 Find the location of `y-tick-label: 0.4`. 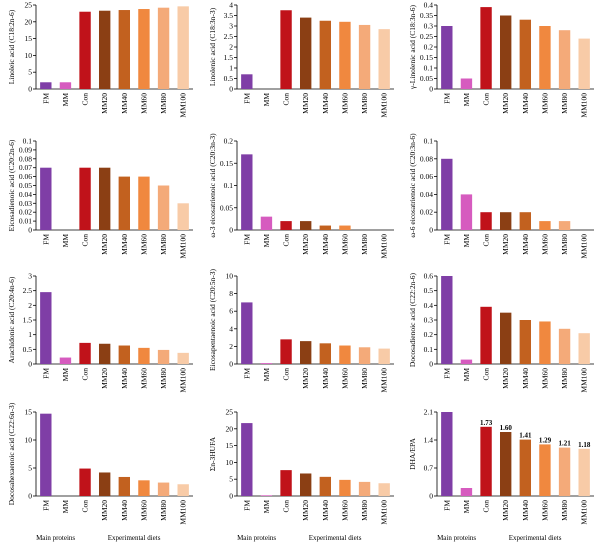

y-tick-label: 0.4 is located at coordinates (429, 5).